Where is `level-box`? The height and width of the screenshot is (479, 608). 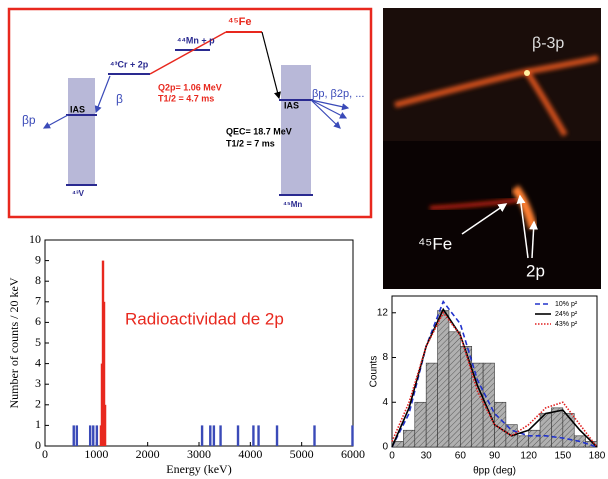
level-box is located at coordinates (81, 131).